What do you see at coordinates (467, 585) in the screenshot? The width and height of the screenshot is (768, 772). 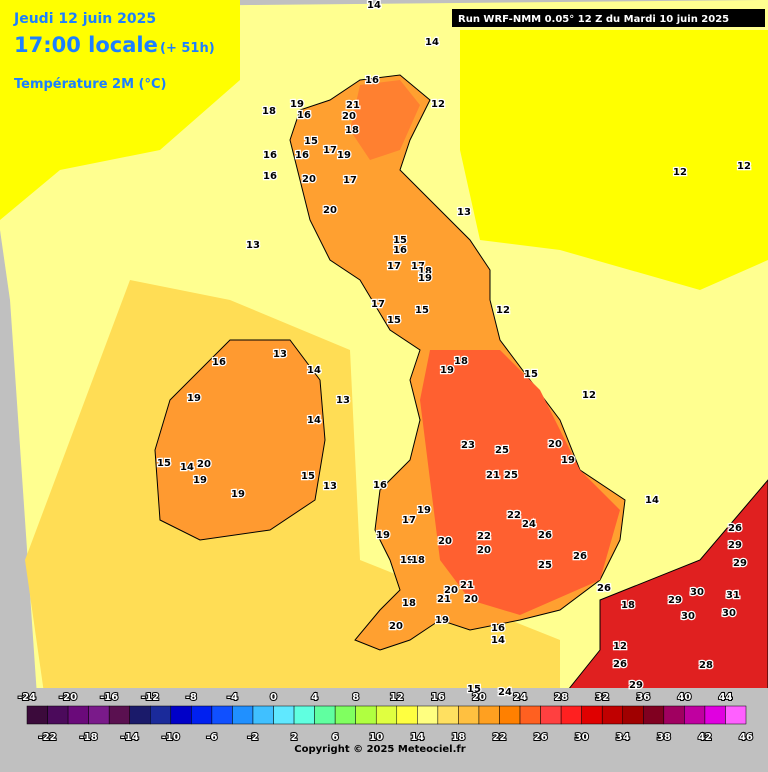 I see `temp-label: 21` at bounding box center [467, 585].